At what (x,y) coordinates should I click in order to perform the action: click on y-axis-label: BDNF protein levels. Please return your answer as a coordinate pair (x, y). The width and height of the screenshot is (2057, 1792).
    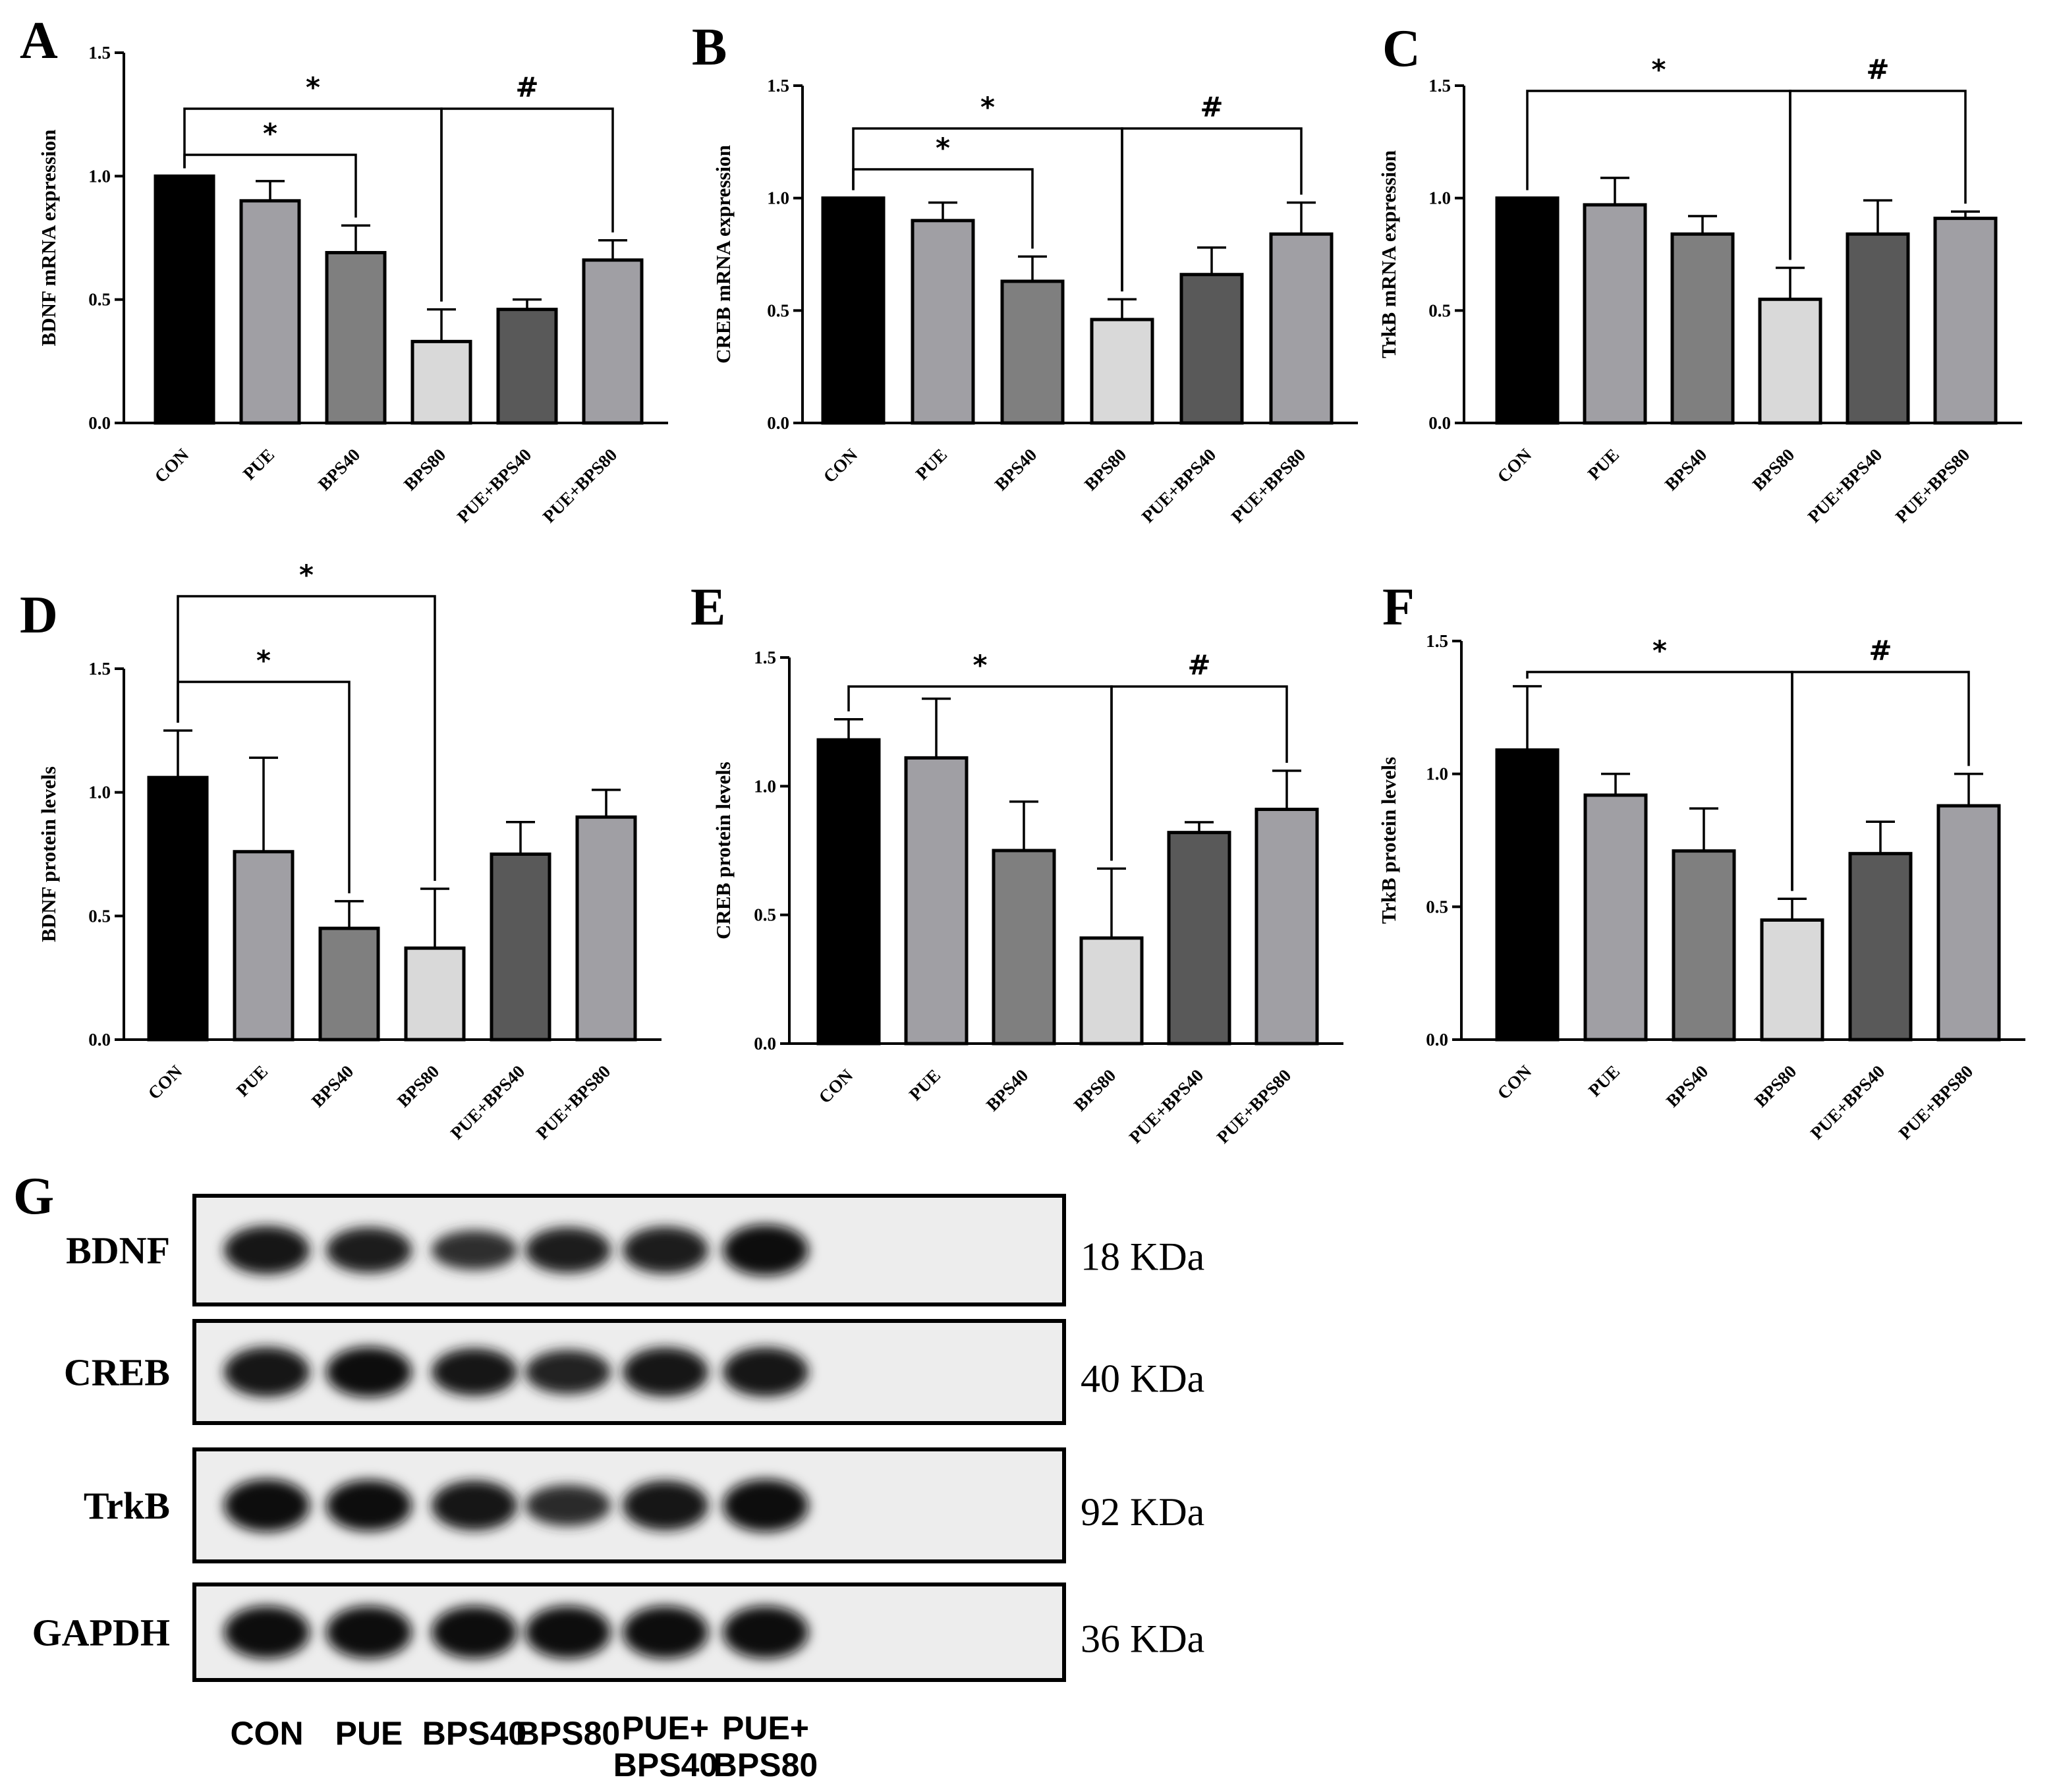
    Looking at the image, I should click on (49, 854).